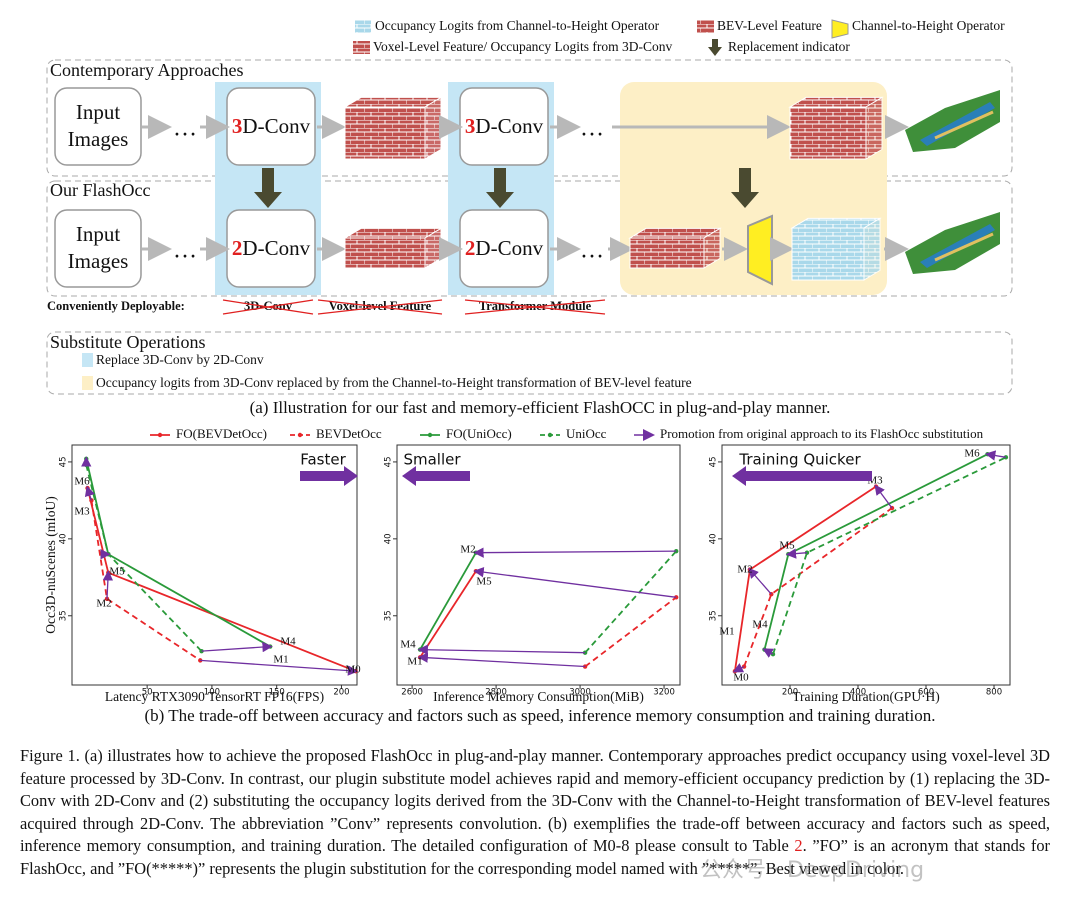 The image size is (1080, 912). I want to click on deployable-item: 3D-Conv, so click(268, 306).